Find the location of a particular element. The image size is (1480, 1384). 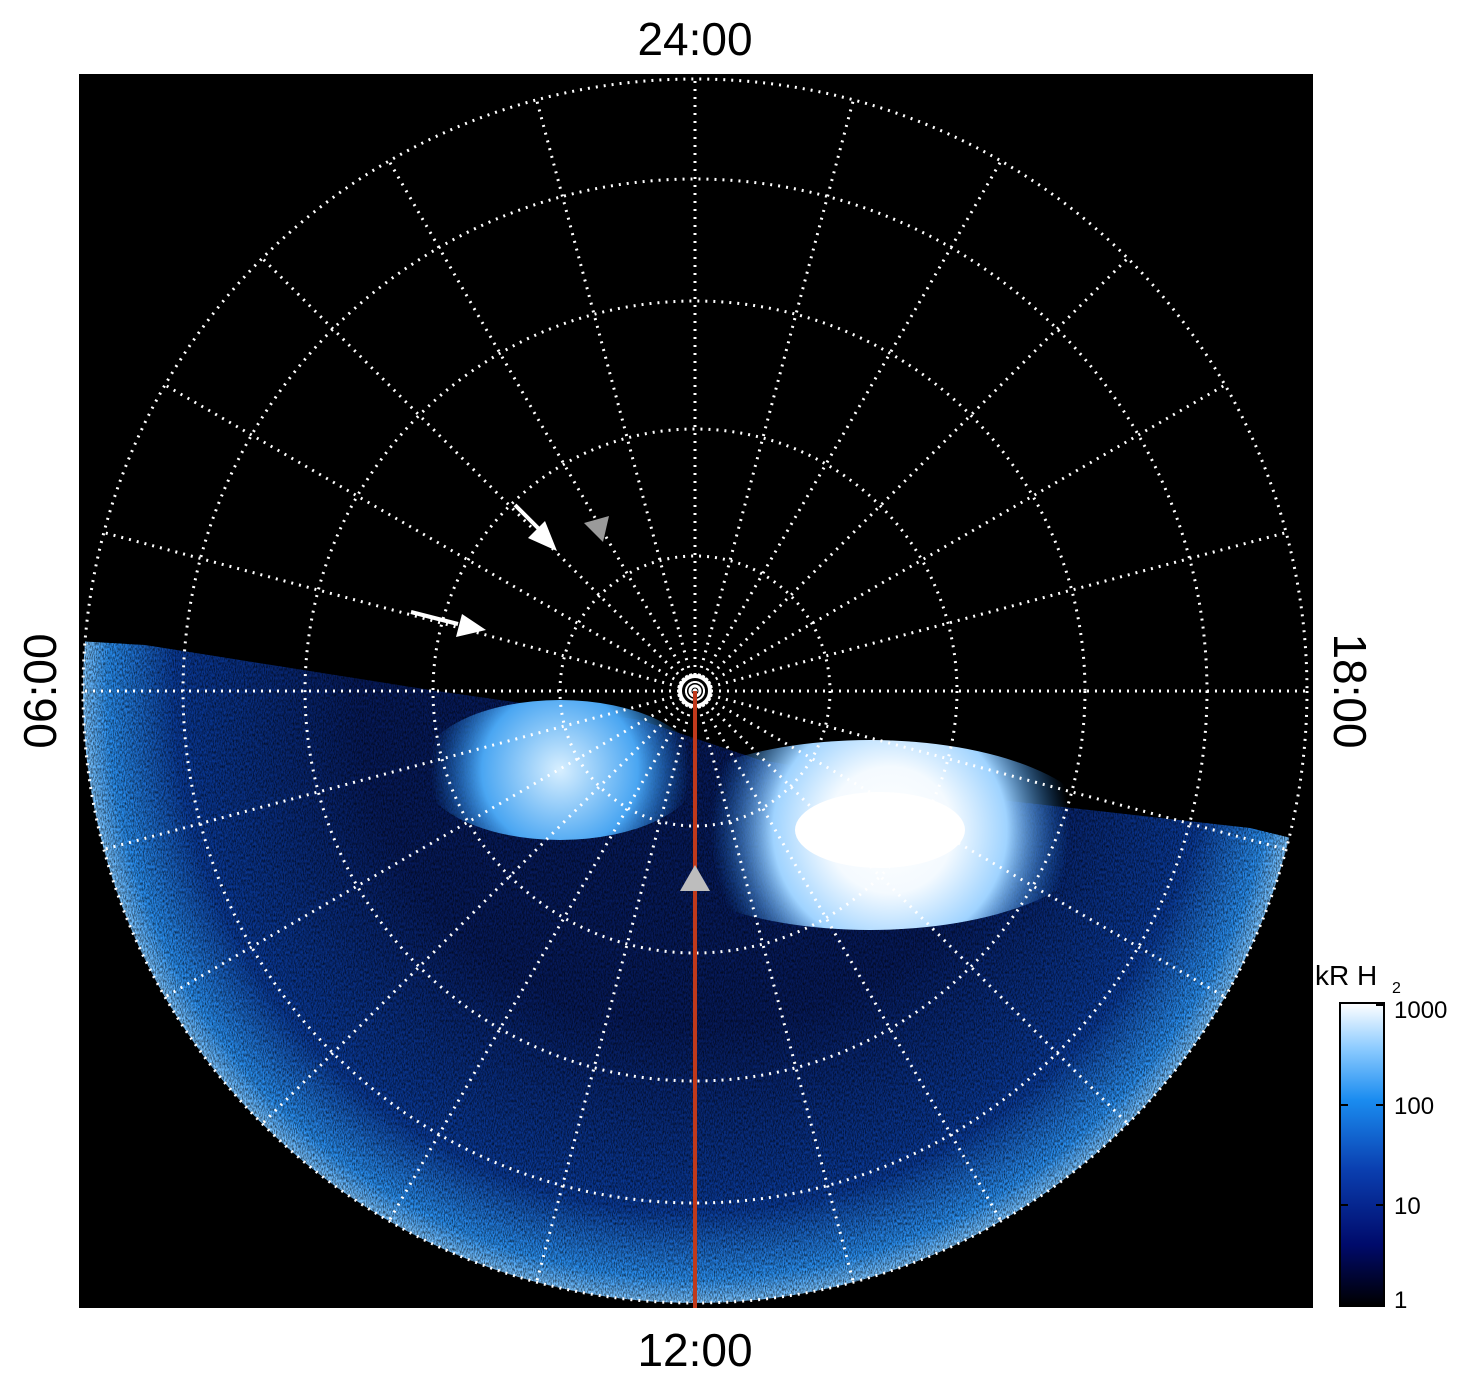

lt-label-top: 24:00 is located at coordinates (694, 39).